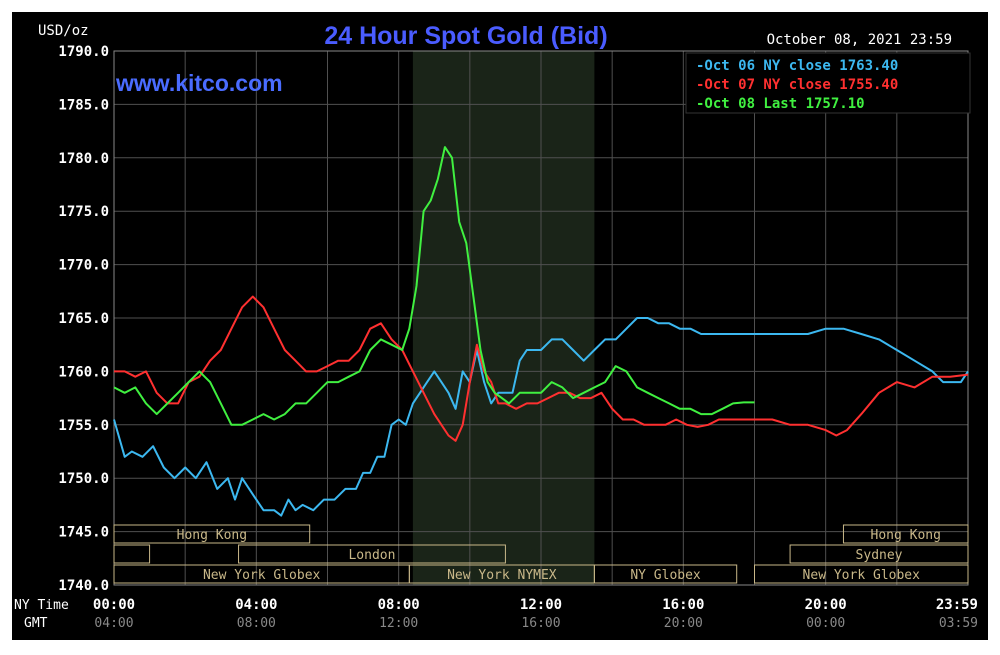 The height and width of the screenshot is (655, 1000). Describe the element at coordinates (859, 40) in the screenshot. I see `chart-date: October 08, 2021 23:59` at that location.